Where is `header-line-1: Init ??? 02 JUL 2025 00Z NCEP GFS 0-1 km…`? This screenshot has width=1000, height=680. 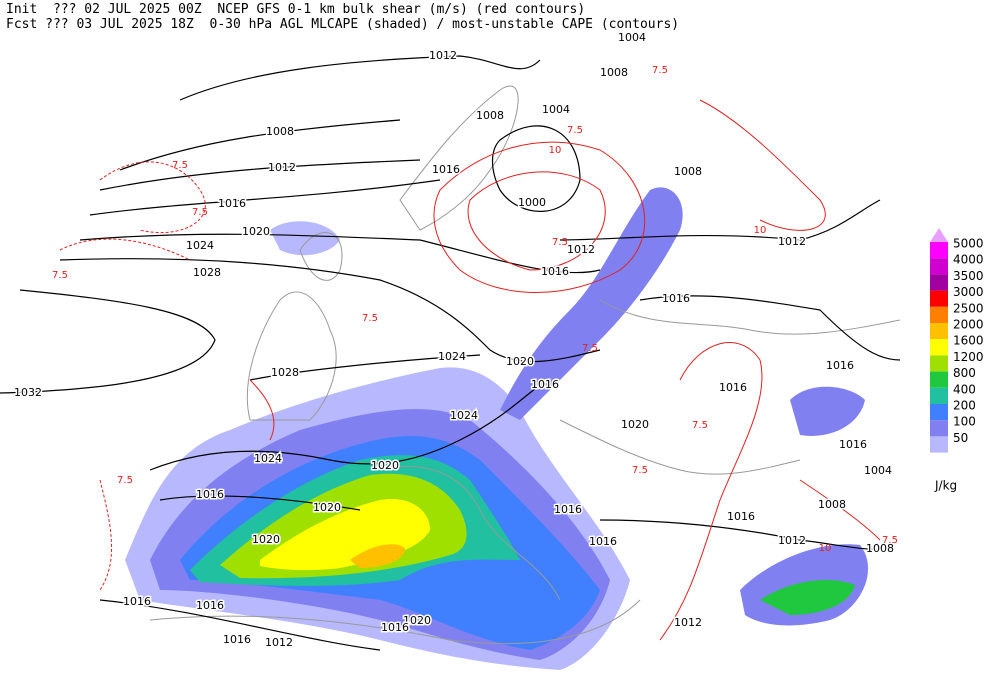
header-line-1: Init ??? 02 JUL 2025 00Z NCEP GFS 0-1 km… is located at coordinates (295, 9).